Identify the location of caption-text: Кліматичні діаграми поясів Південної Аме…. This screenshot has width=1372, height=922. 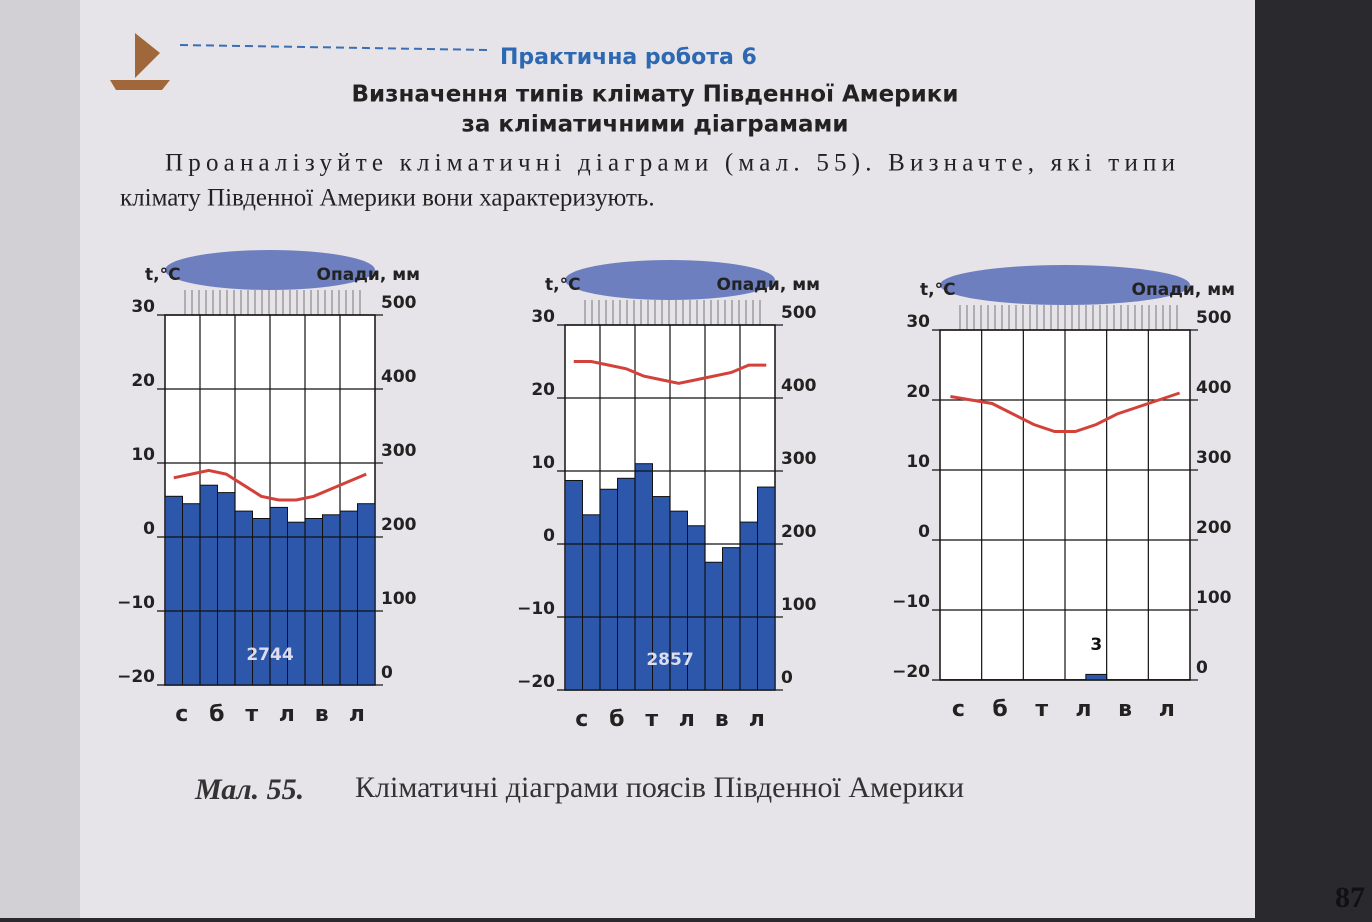
(659, 787).